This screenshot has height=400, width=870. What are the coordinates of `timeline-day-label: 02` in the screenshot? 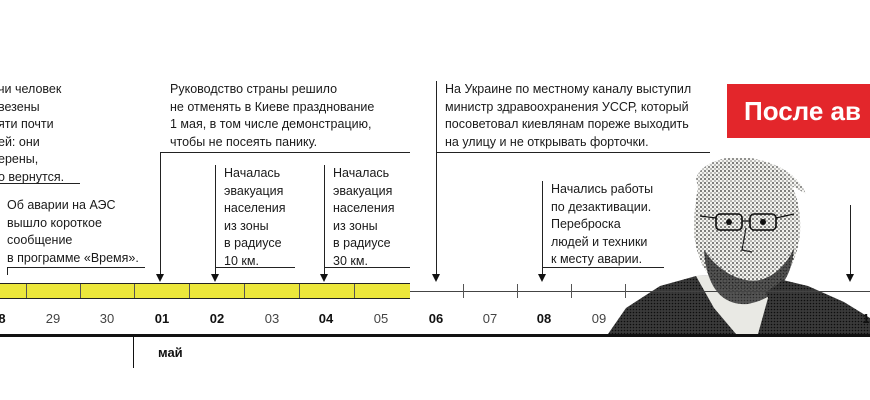 It's located at (217, 318).